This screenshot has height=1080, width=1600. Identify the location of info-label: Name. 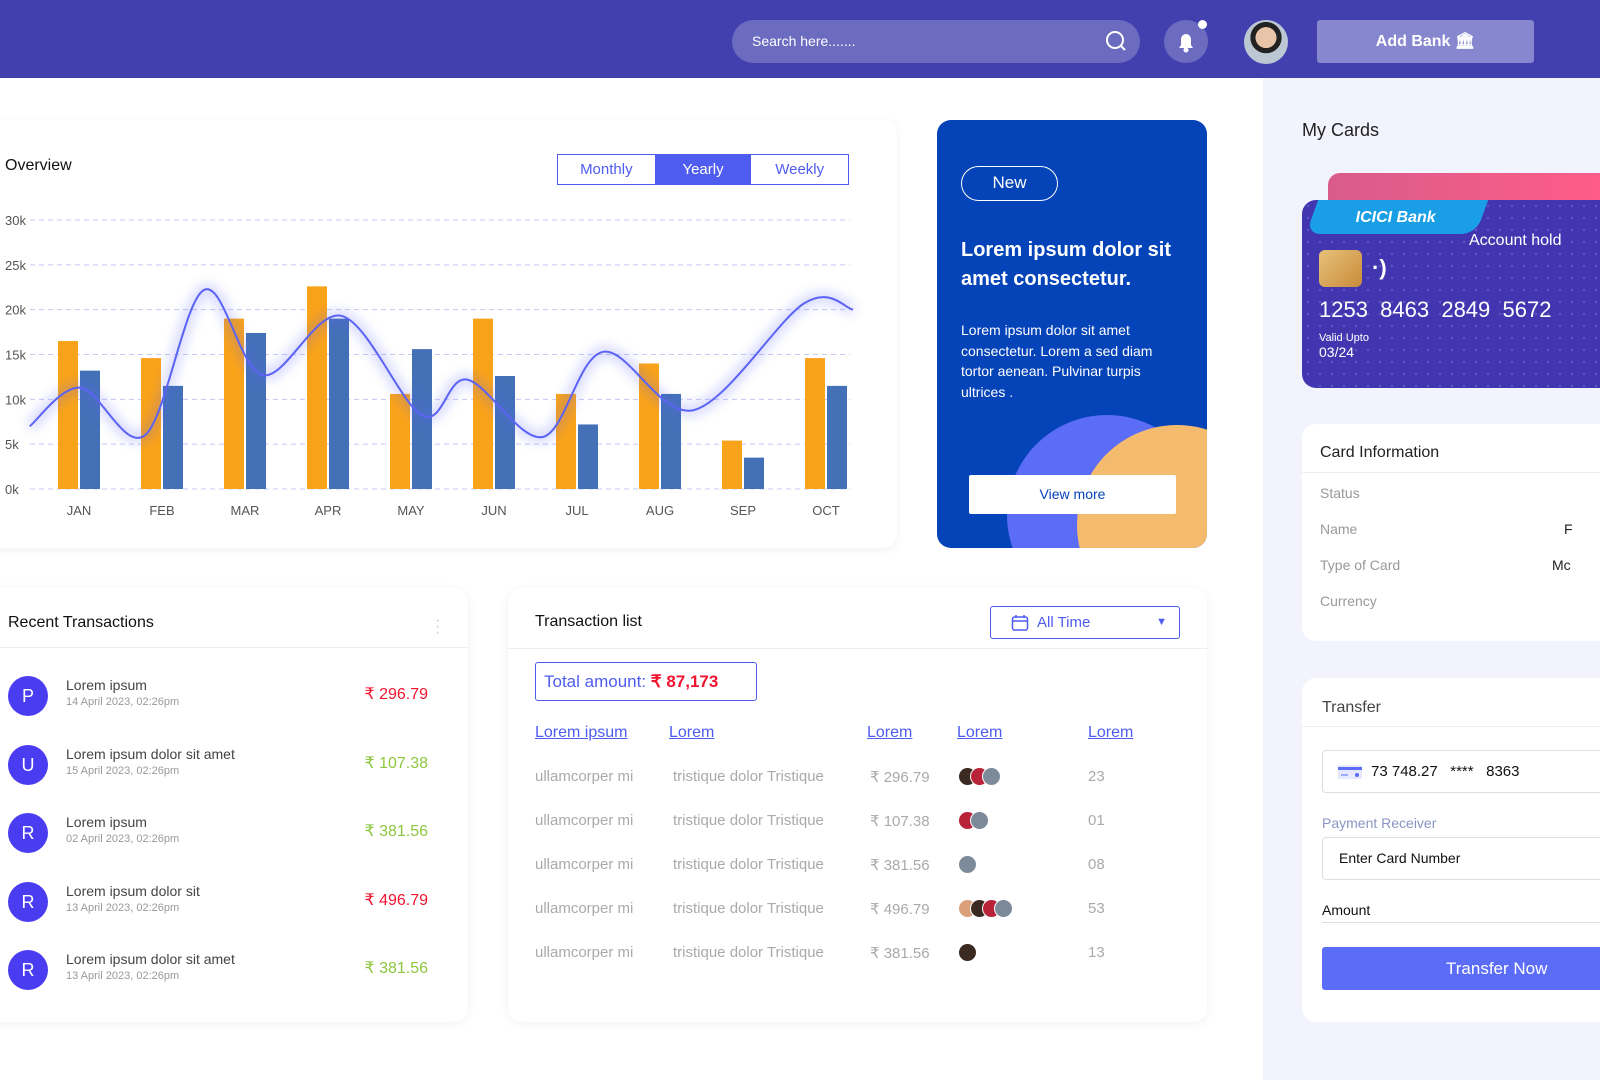
(1339, 529).